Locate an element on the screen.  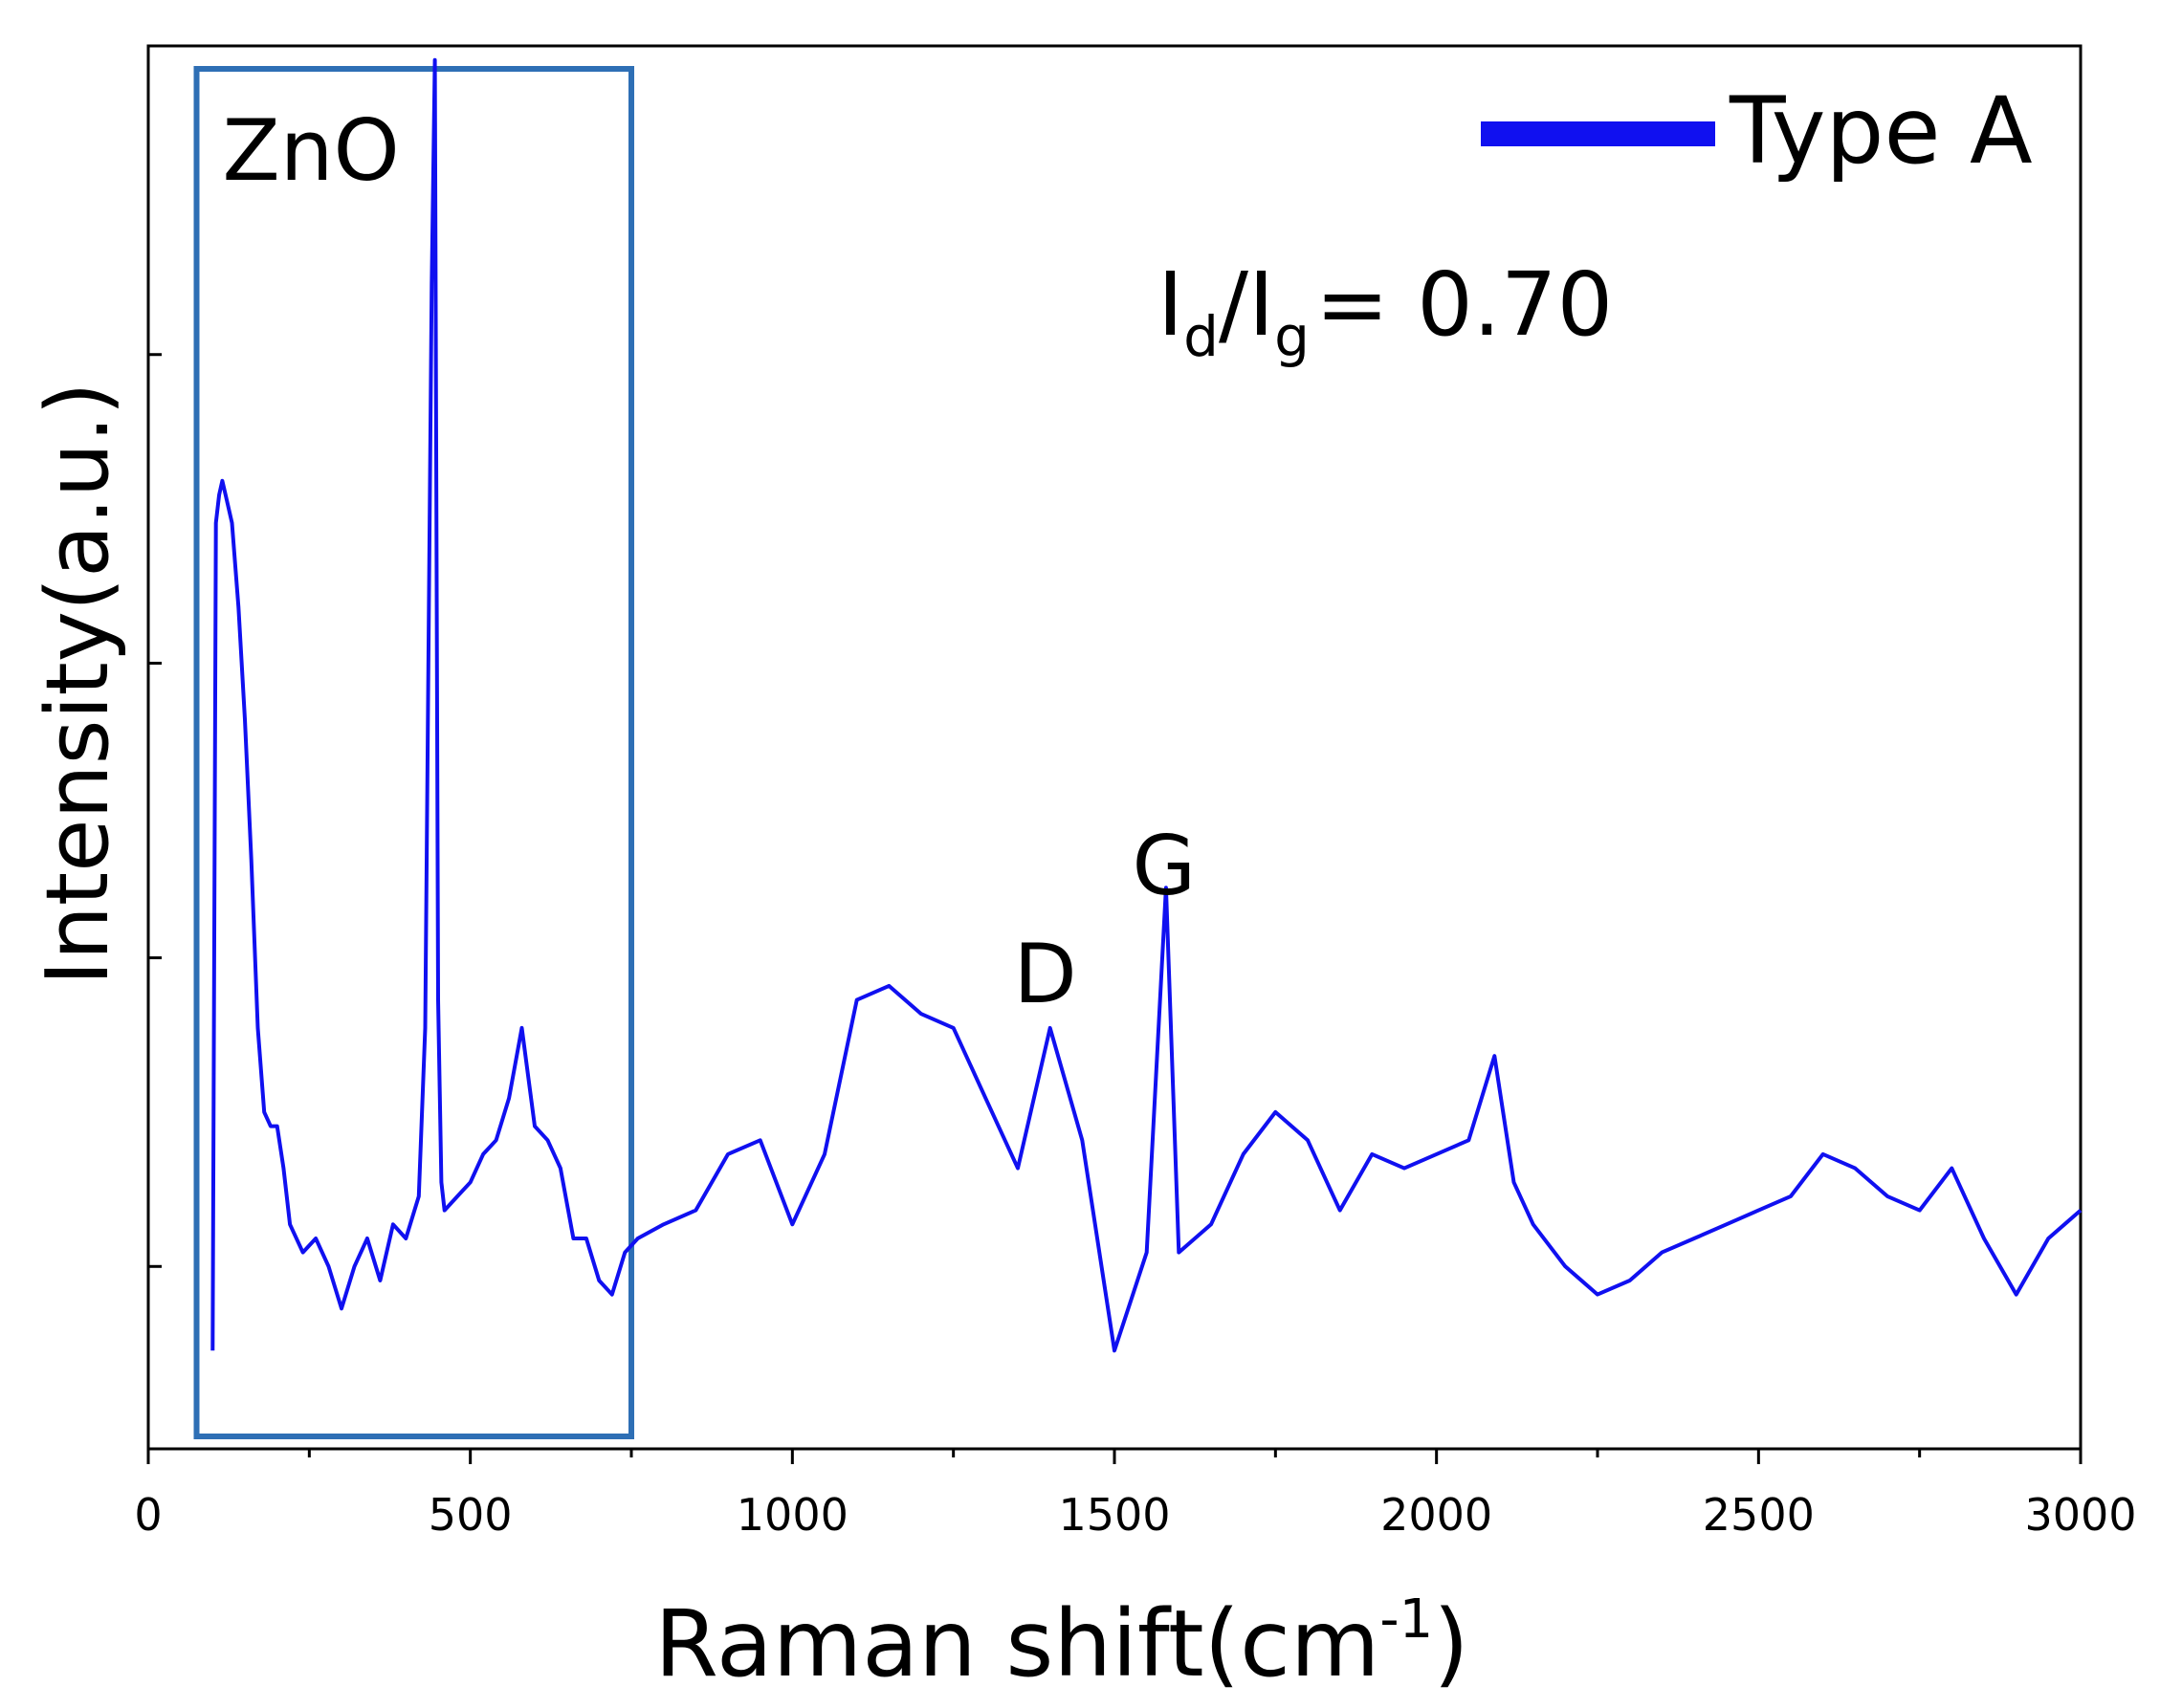
x-tick-label: 2000 is located at coordinates (1436, 1515).